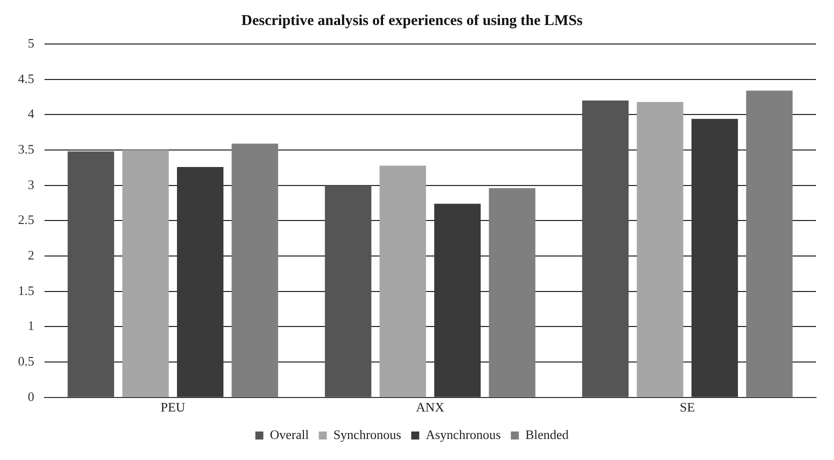 The height and width of the screenshot is (460, 834). I want to click on x-tick-label: ANX, so click(430, 407).